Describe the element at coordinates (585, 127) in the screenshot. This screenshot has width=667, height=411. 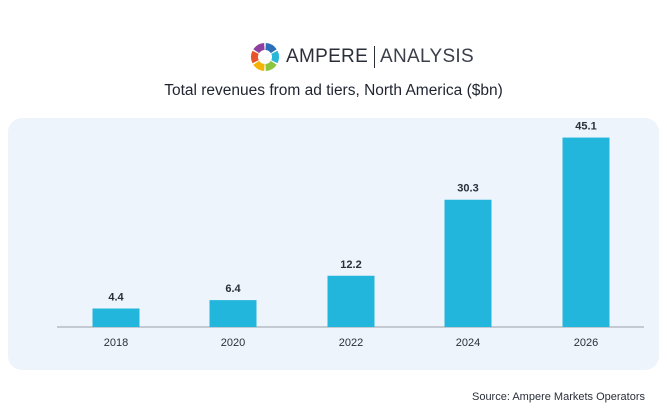
I see `data-label-2026: 45.1` at that location.